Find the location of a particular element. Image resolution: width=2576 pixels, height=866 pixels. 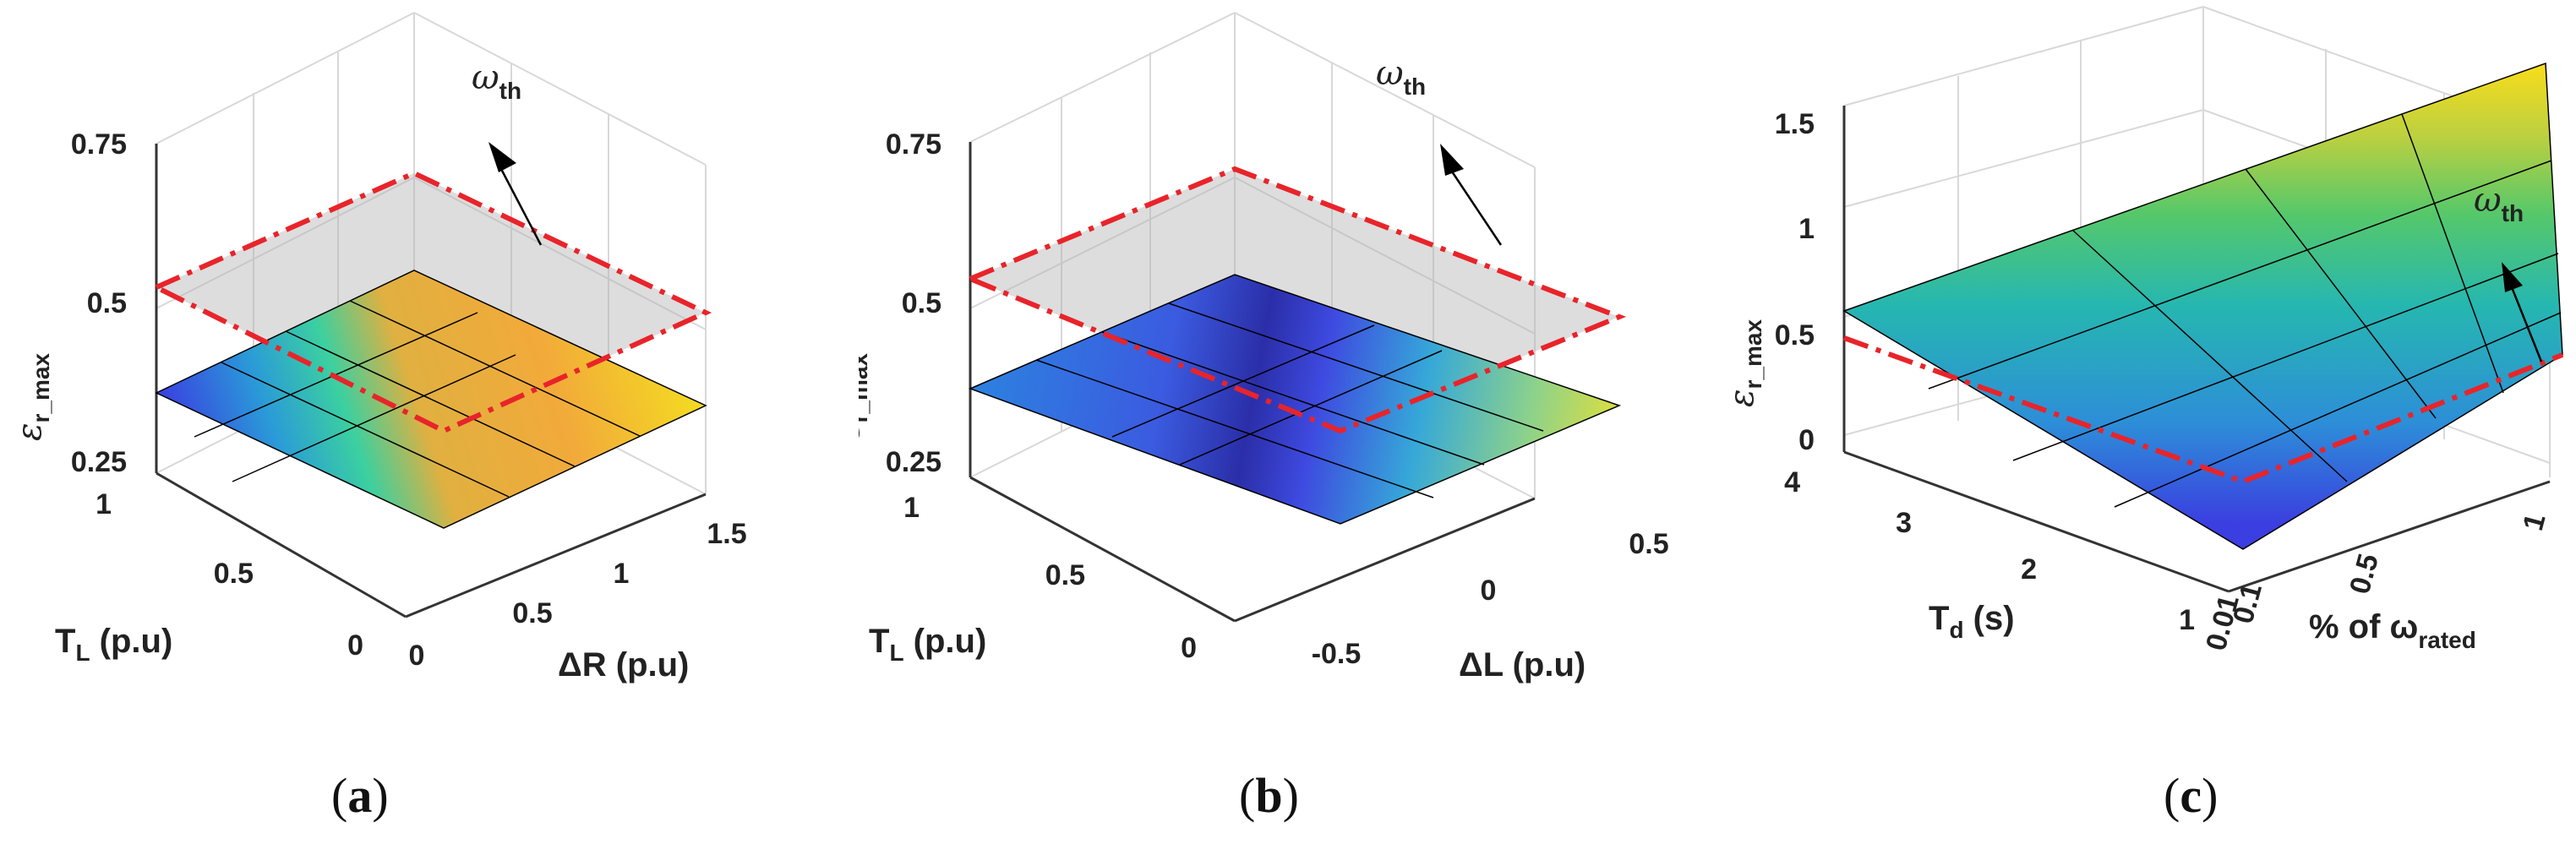

surface-mesh is located at coordinates (1295, 399).